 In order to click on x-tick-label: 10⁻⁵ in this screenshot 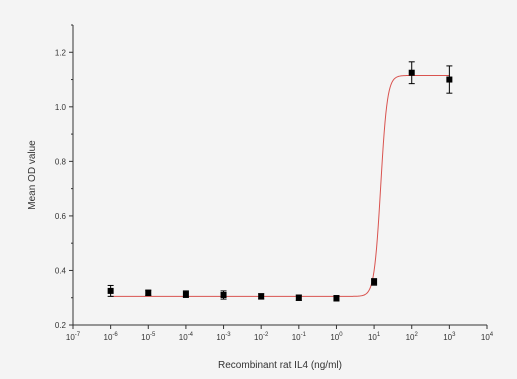, I will do `click(148, 337)`.